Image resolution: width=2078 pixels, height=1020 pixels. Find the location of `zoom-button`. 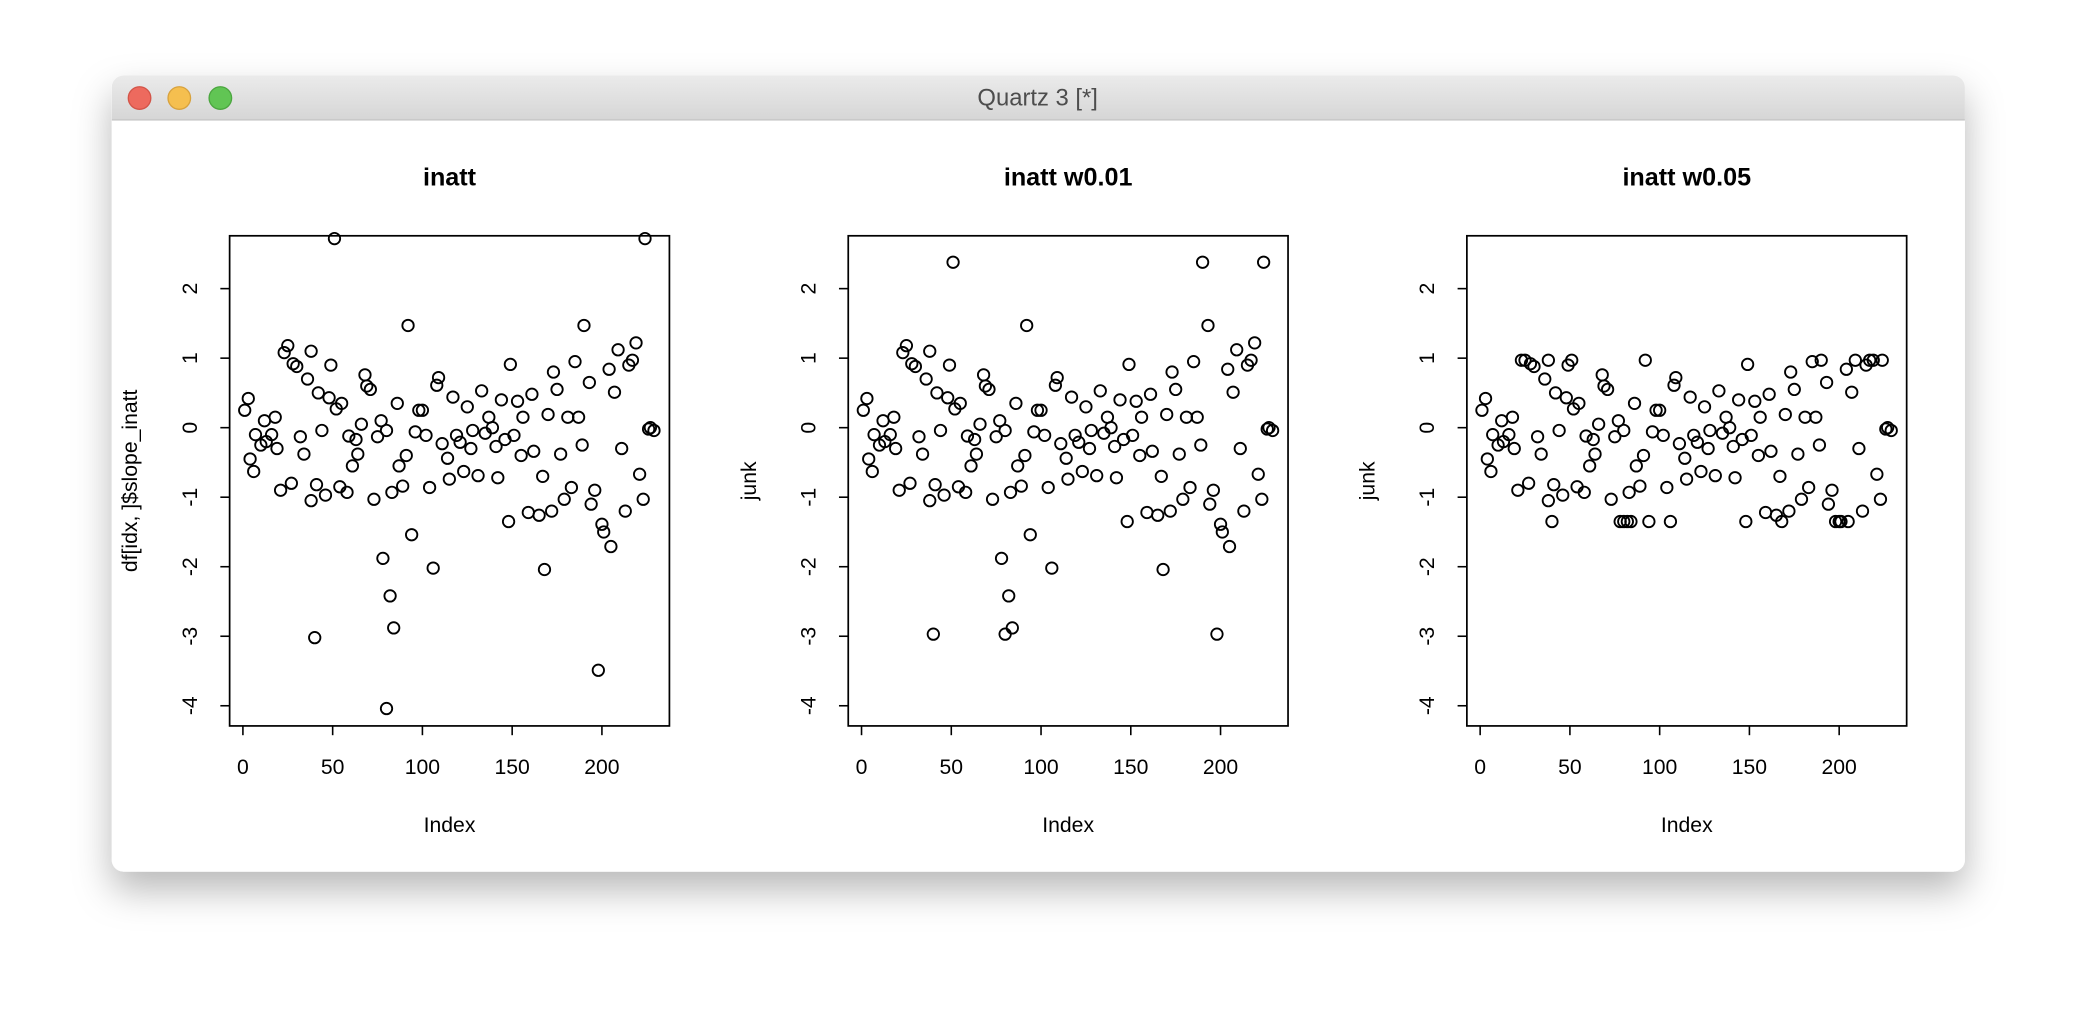

zoom-button is located at coordinates (220, 98).